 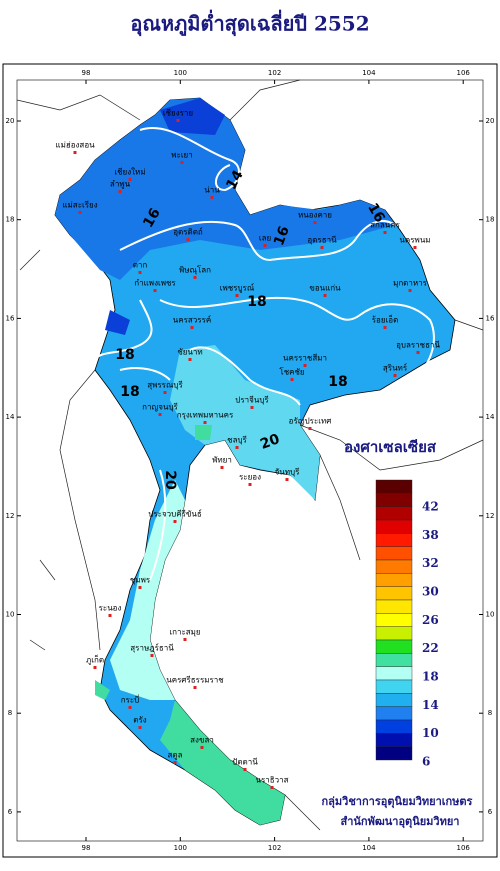 What do you see at coordinates (237, 440) in the screenshot?
I see `place-label: ชลบุรี` at bounding box center [237, 440].